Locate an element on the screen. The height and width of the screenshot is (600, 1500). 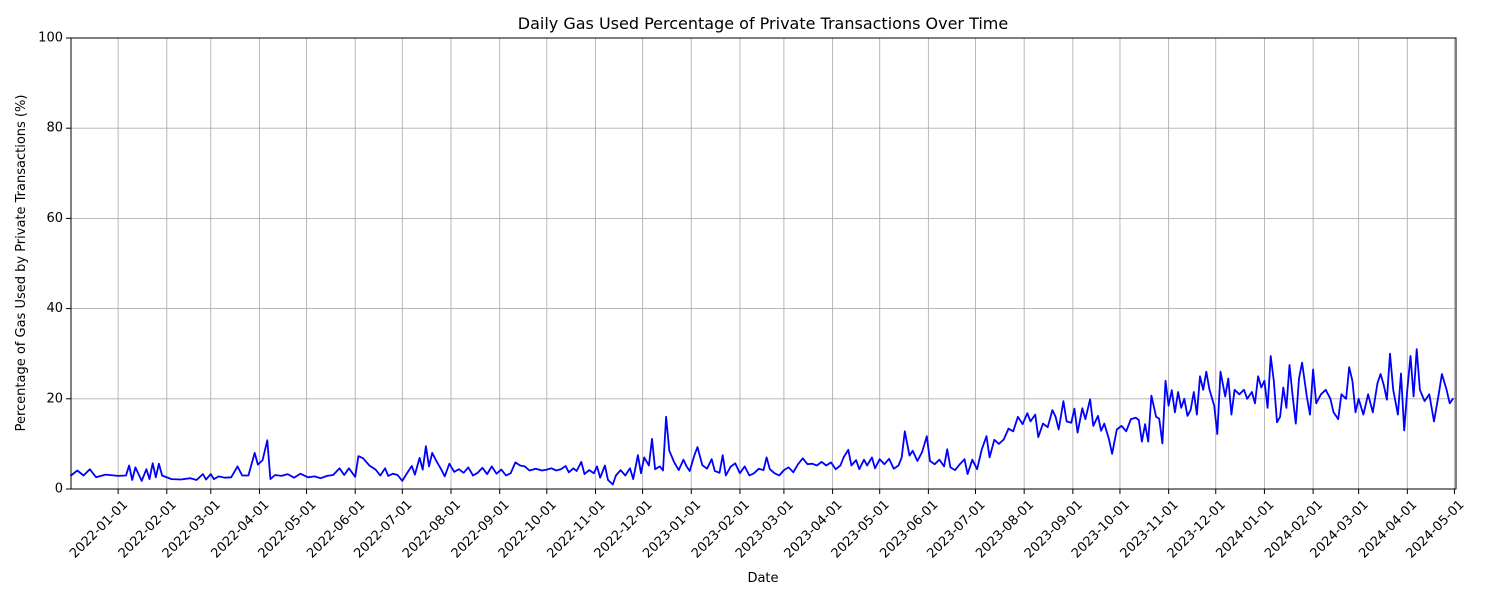
y-tick-label: 20 is located at coordinates (54, 398).